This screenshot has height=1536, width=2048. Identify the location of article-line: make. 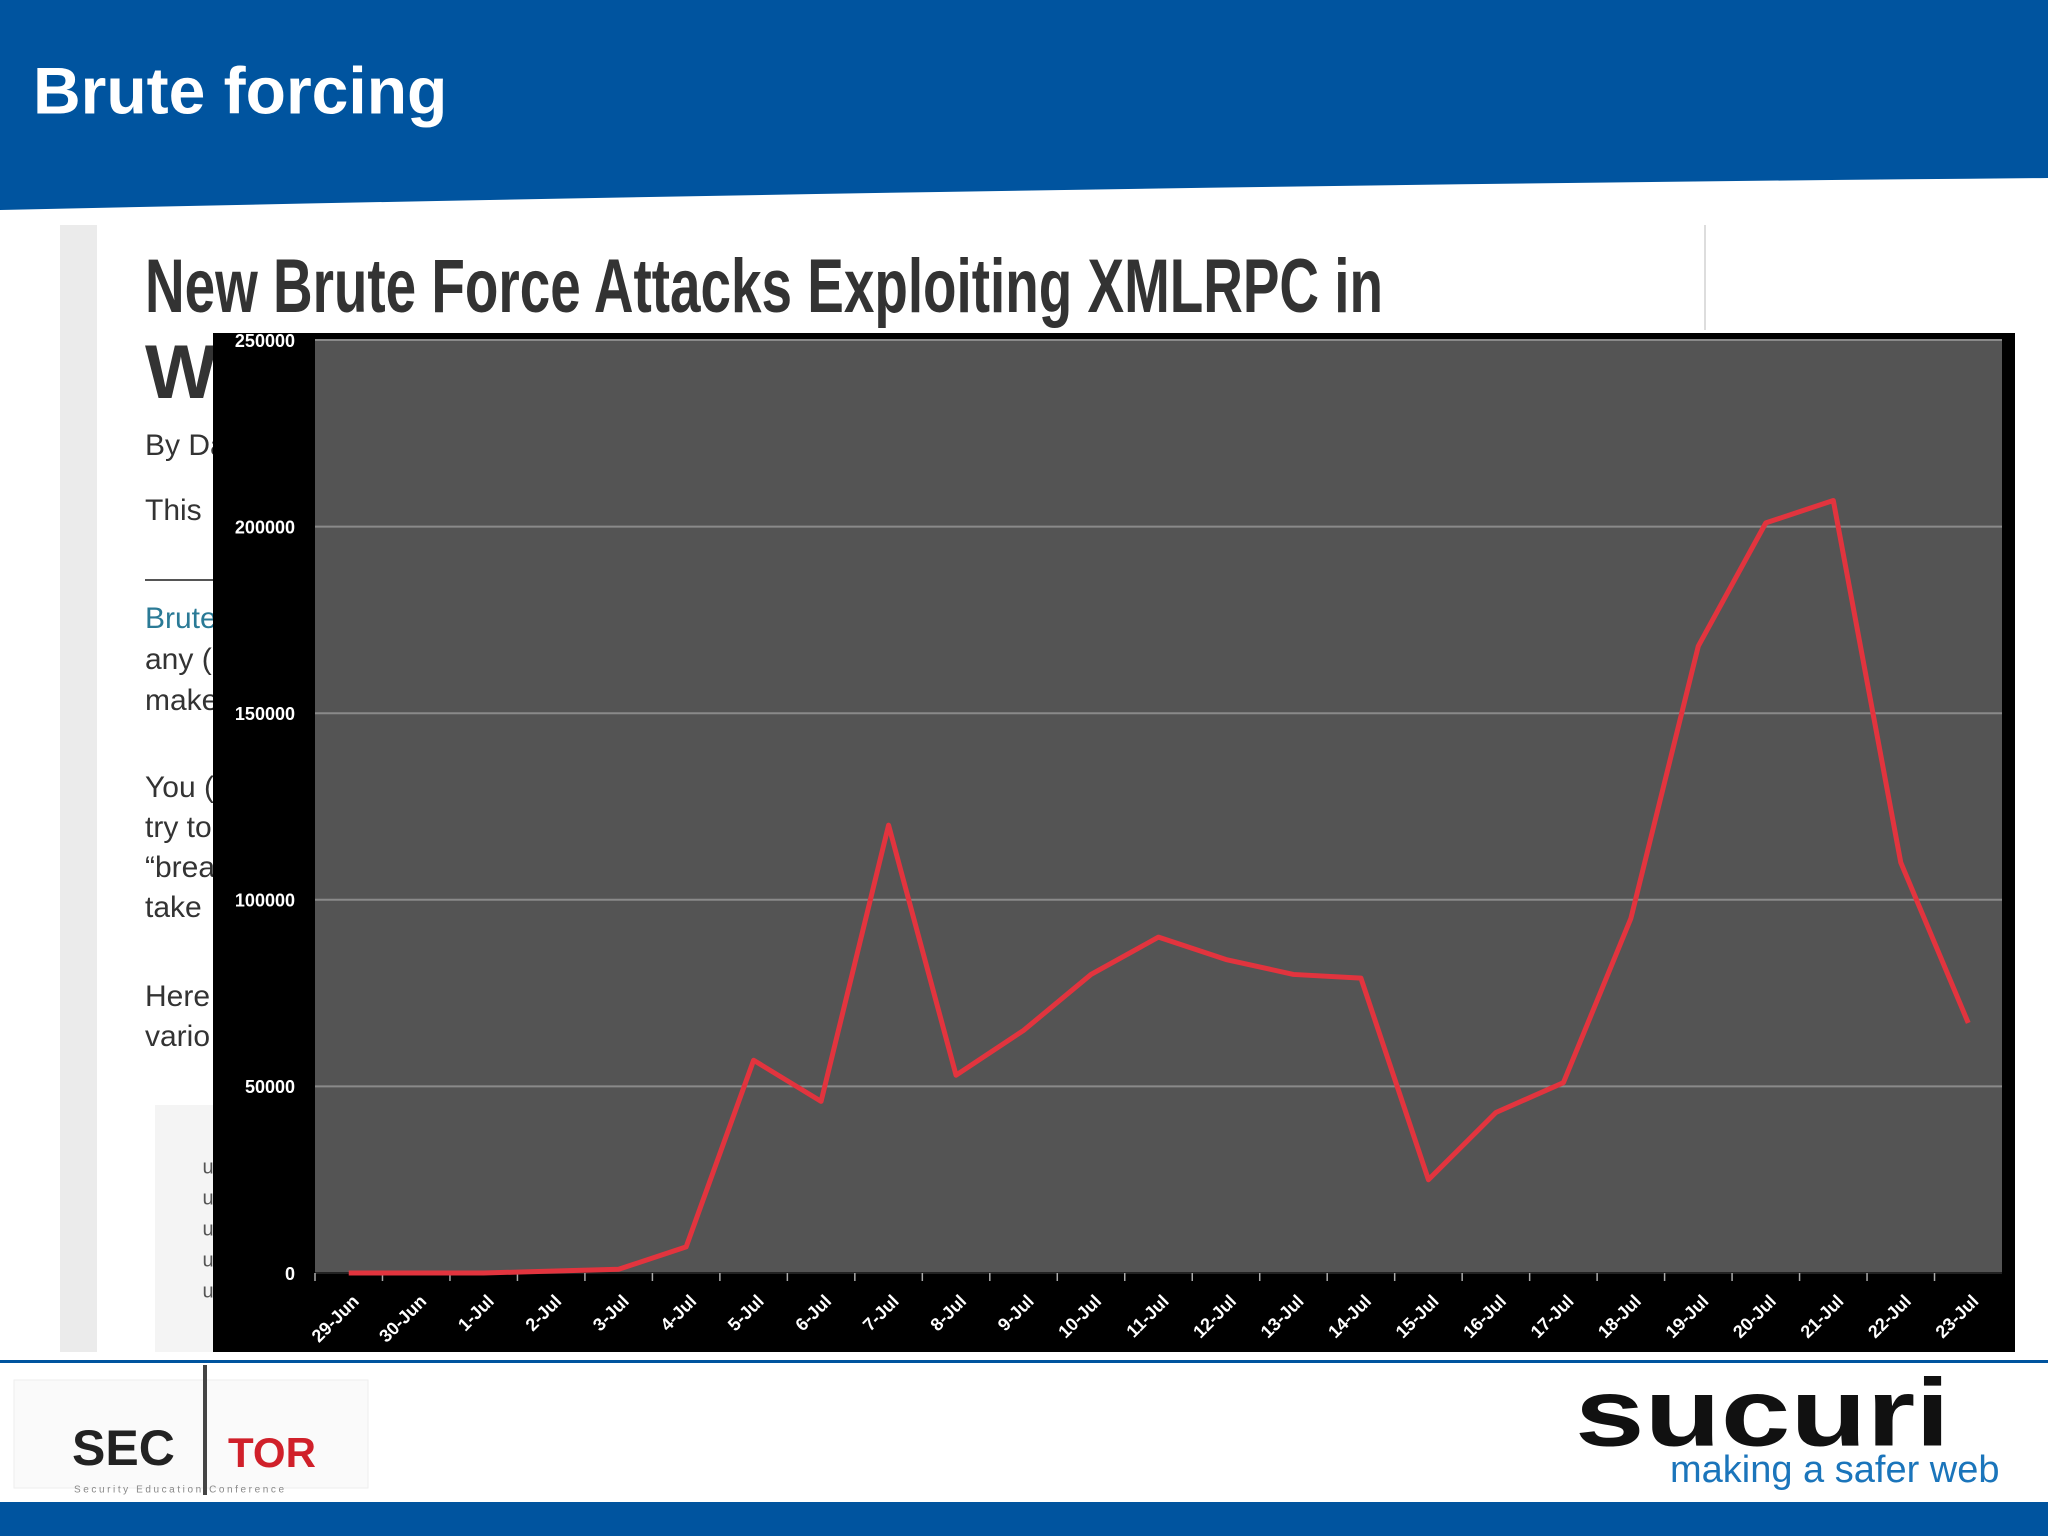
(181, 700).